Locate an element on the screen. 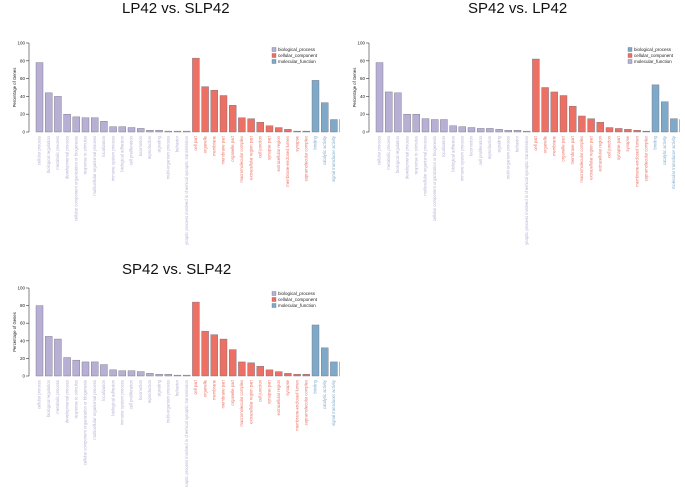 The height and width of the screenshot is (492, 685). x-tick-label: signaling is located at coordinates (498, 143).